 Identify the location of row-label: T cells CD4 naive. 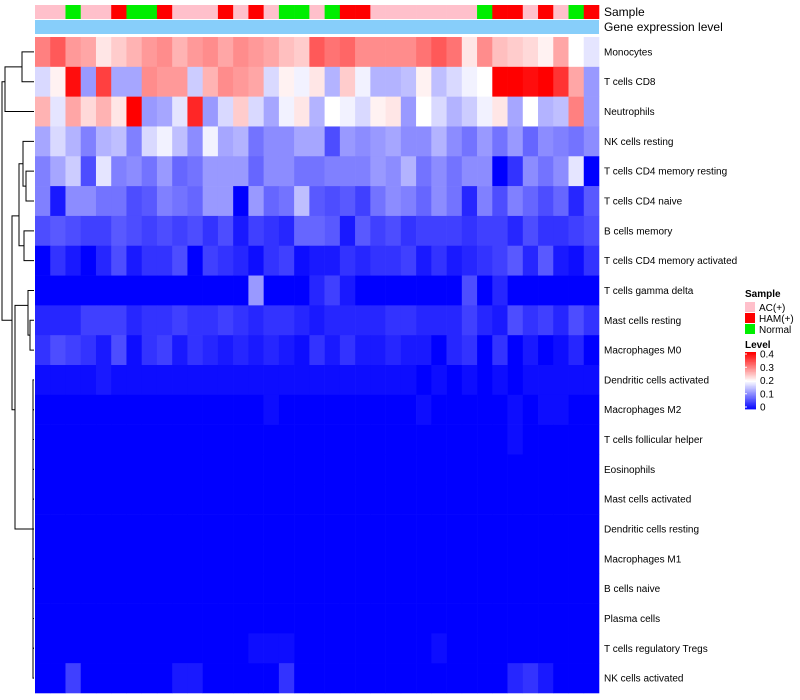
(643, 202).